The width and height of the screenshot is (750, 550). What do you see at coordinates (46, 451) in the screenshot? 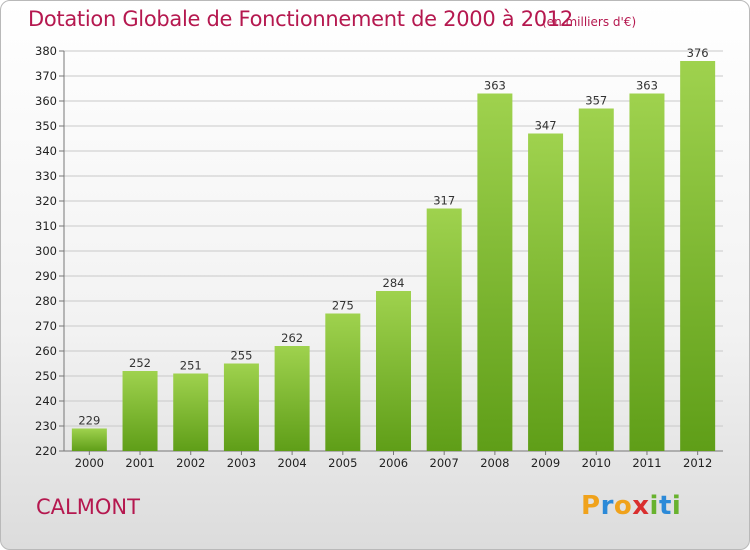
I see `y-tick-label: 220` at bounding box center [46, 451].